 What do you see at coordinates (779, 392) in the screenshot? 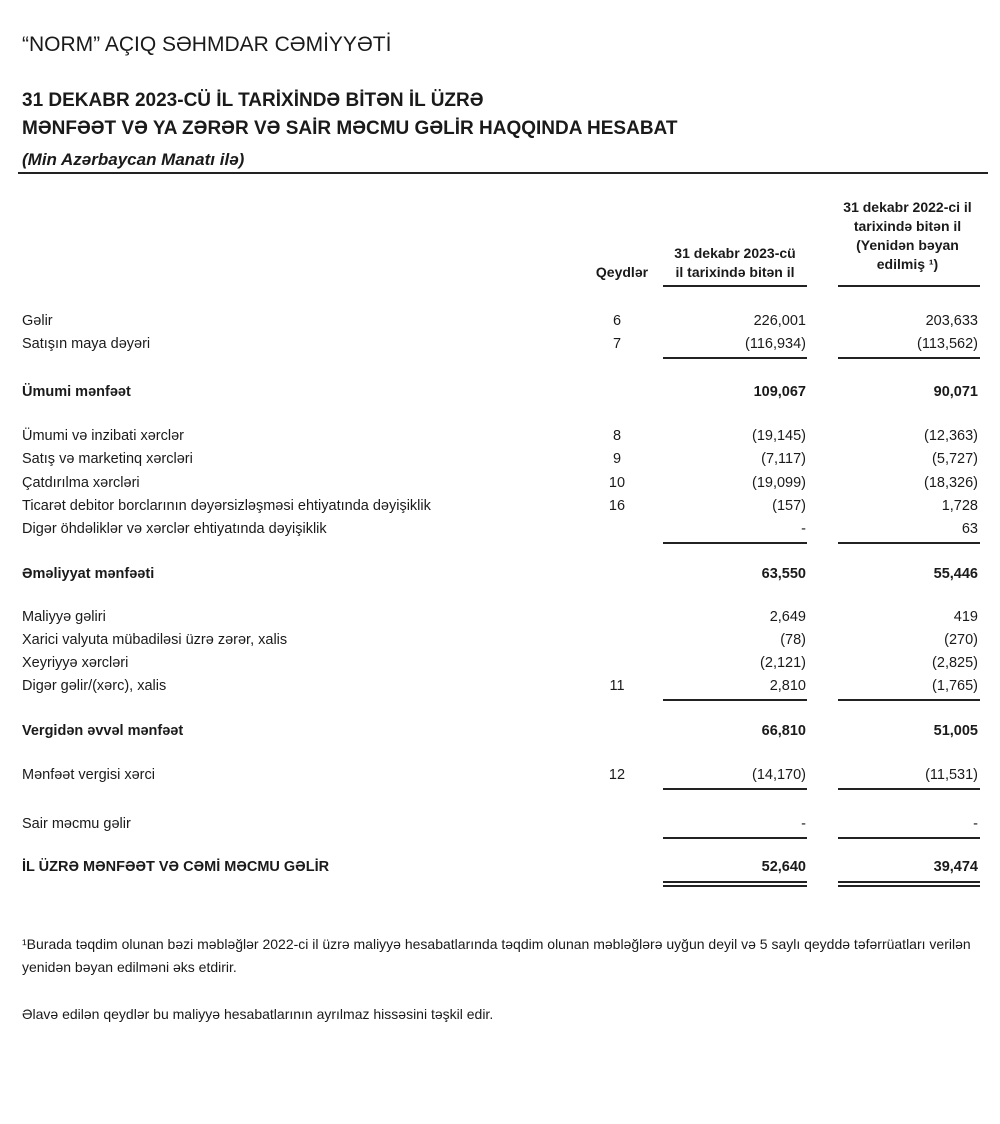
I see `row-value-2023: 109,067` at bounding box center [779, 392].